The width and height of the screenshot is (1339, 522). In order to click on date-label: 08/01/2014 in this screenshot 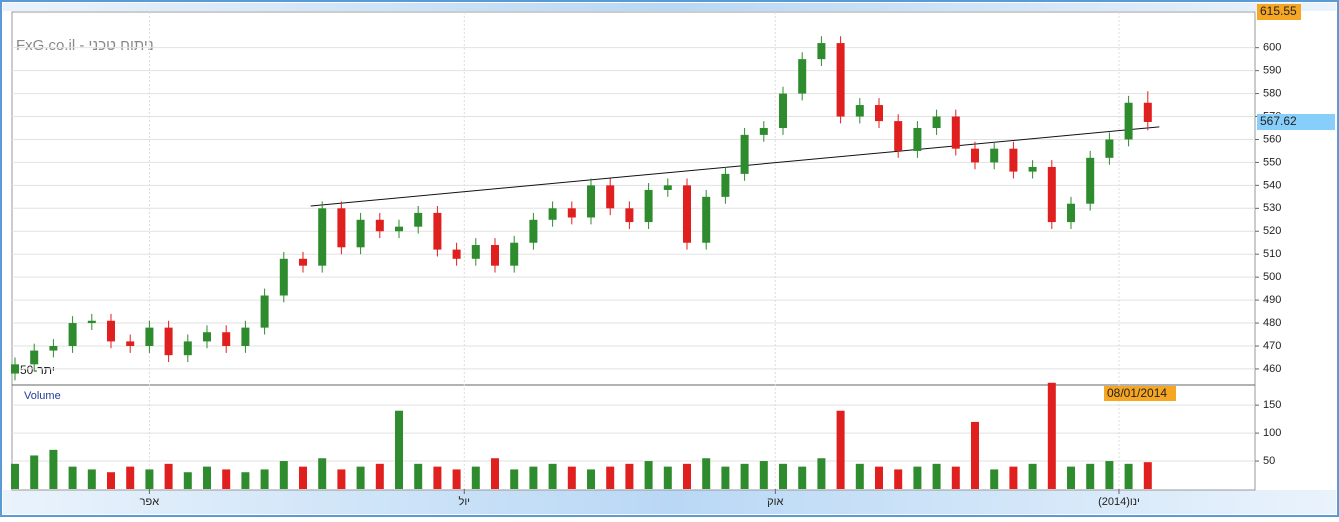, I will do `click(1137, 393)`.